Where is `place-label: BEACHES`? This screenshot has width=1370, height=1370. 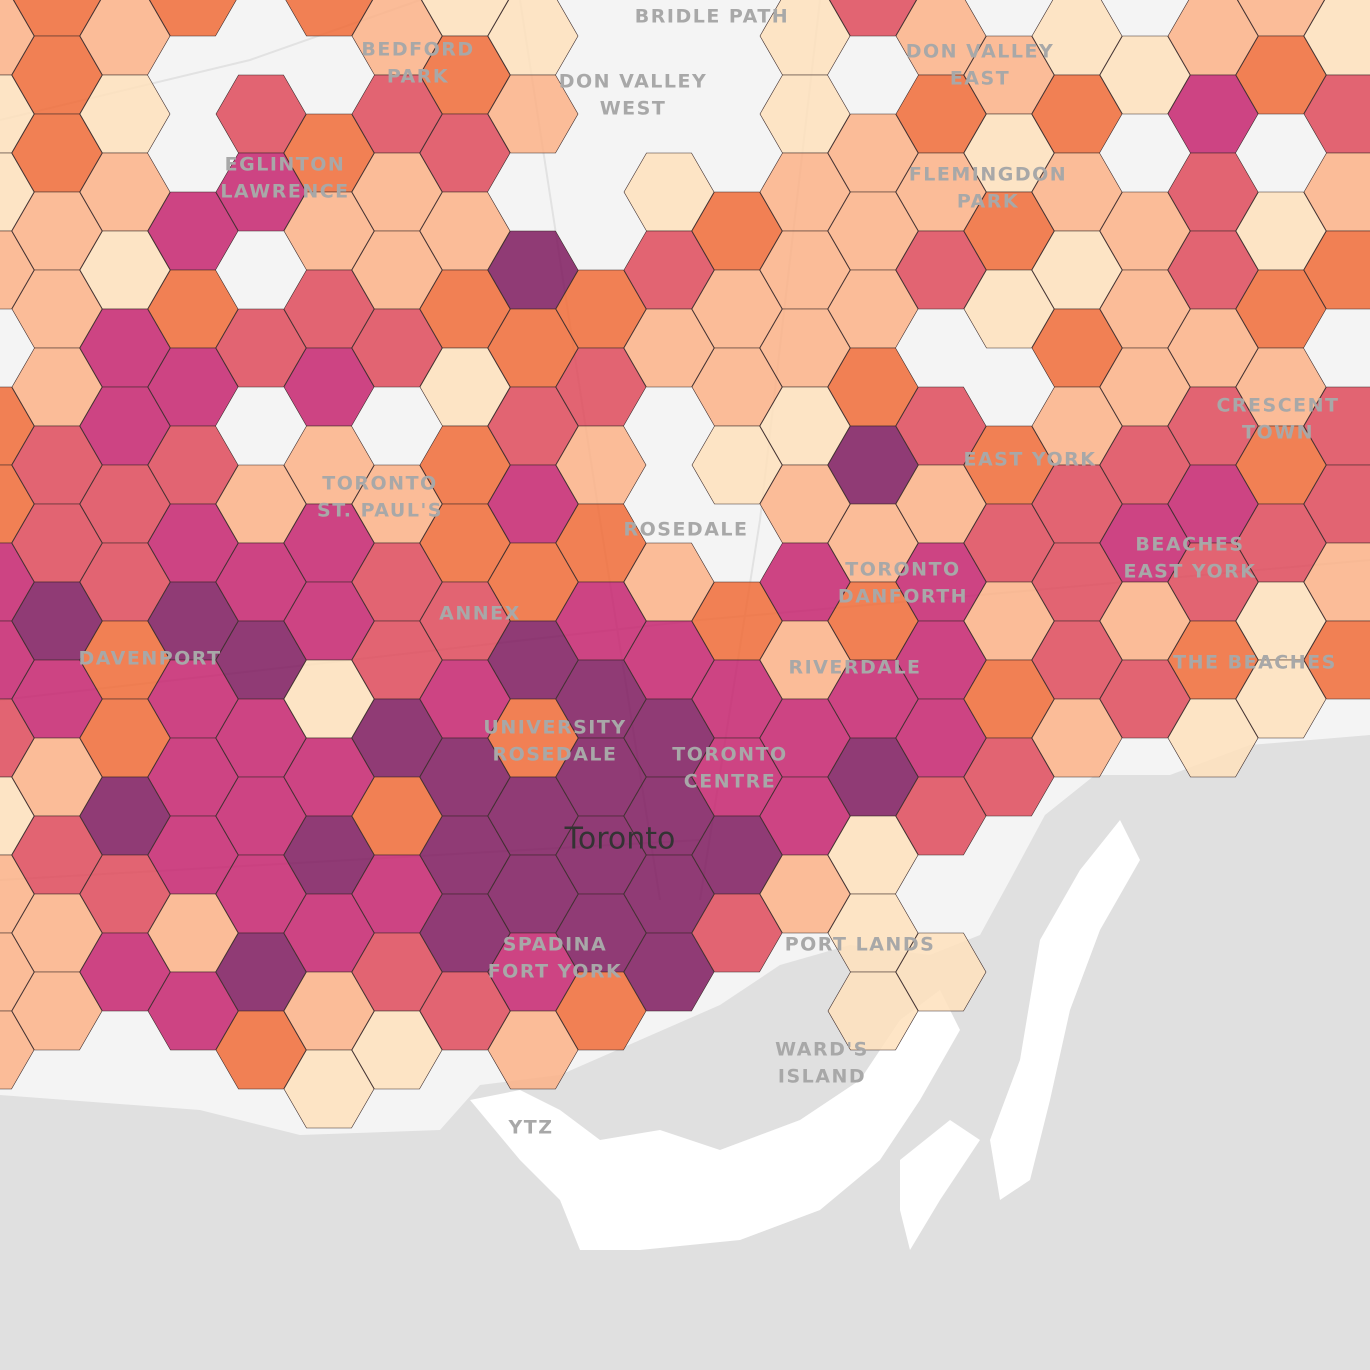 place-label: BEACHES is located at coordinates (1189, 545).